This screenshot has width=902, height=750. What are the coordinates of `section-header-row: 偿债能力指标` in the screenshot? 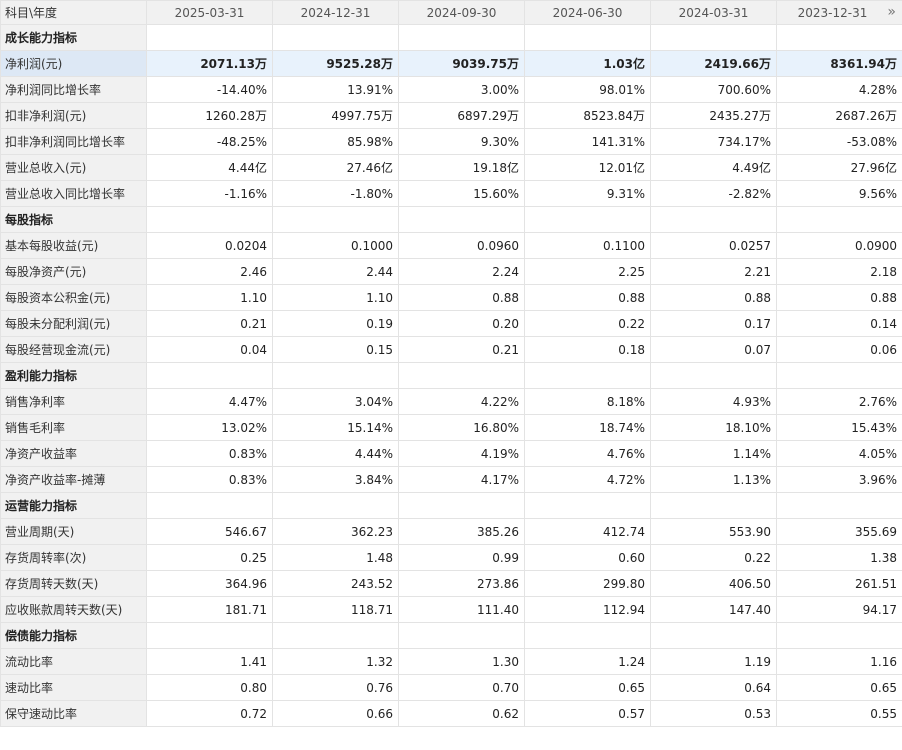 It's located at (451, 635).